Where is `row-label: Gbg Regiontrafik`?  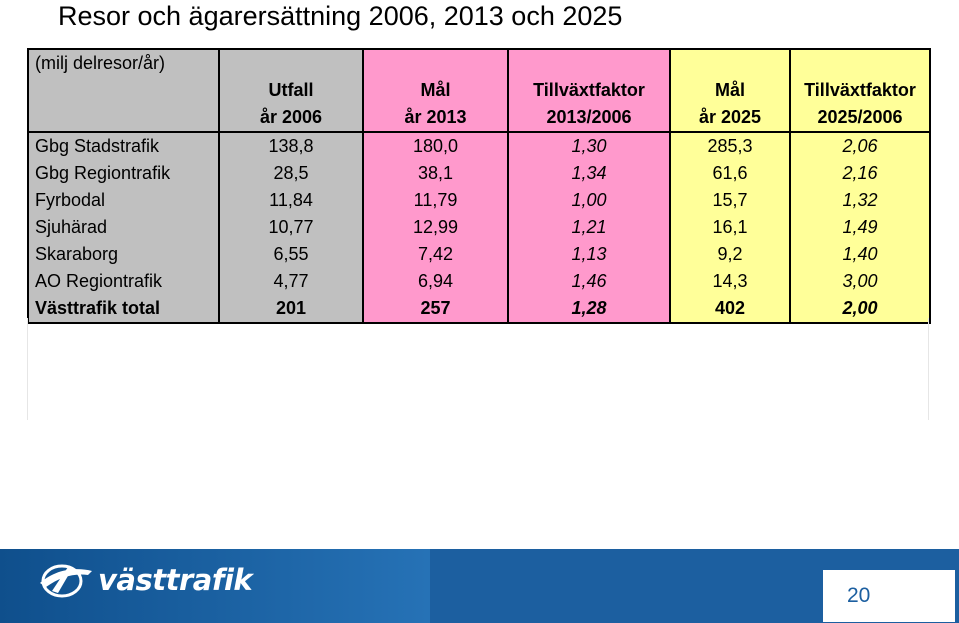
row-label: Gbg Regiontrafik is located at coordinates (123, 173).